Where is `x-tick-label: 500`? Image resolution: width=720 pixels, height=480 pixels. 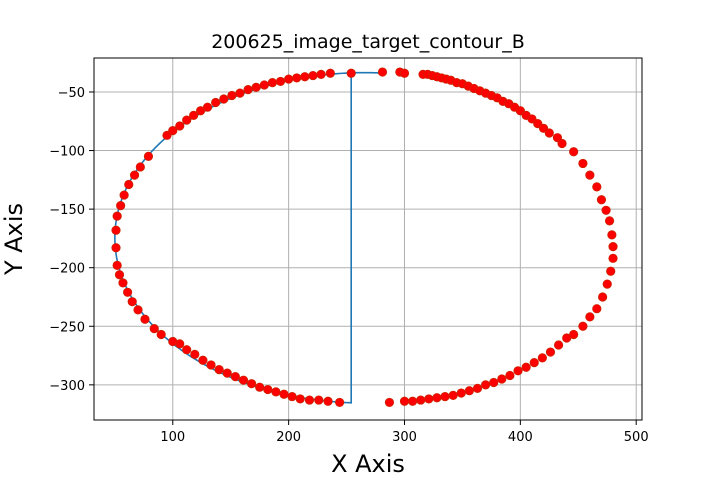
x-tick-label: 500 is located at coordinates (636, 437).